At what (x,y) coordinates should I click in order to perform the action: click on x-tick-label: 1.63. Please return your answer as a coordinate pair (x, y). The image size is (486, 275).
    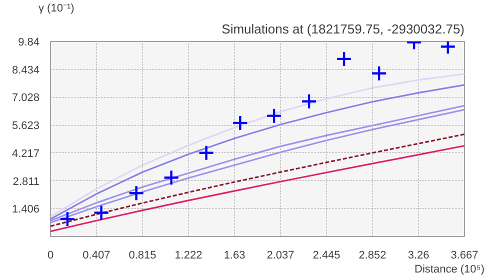
    Looking at the image, I should click on (235, 256).